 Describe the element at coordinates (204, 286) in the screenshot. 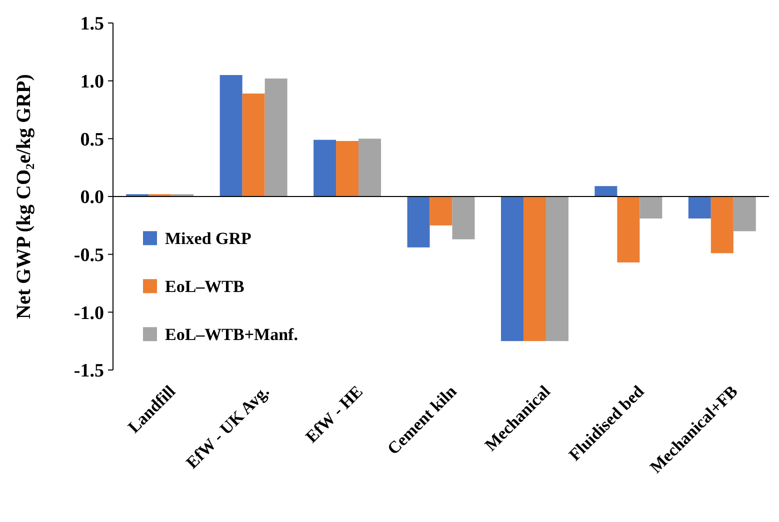

I see `legend-label: EoL–WTB` at that location.